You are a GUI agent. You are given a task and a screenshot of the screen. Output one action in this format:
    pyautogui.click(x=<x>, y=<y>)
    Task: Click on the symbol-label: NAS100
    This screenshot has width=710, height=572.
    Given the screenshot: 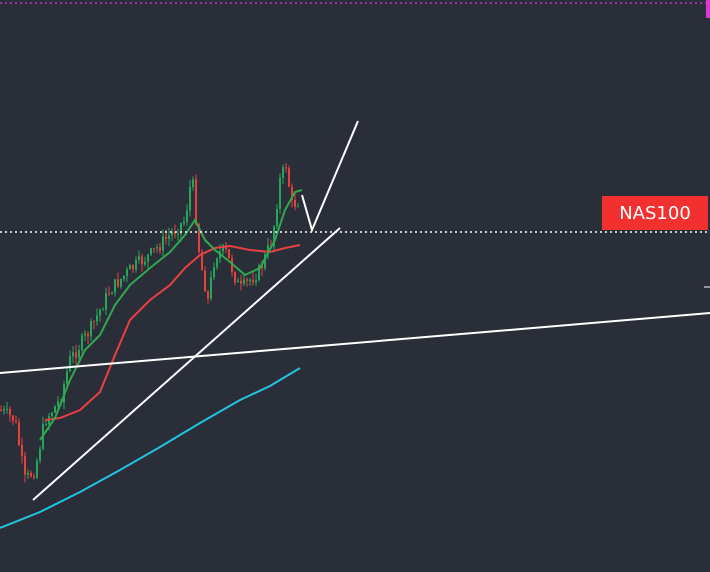 What is the action you would take?
    pyautogui.click(x=655, y=213)
    